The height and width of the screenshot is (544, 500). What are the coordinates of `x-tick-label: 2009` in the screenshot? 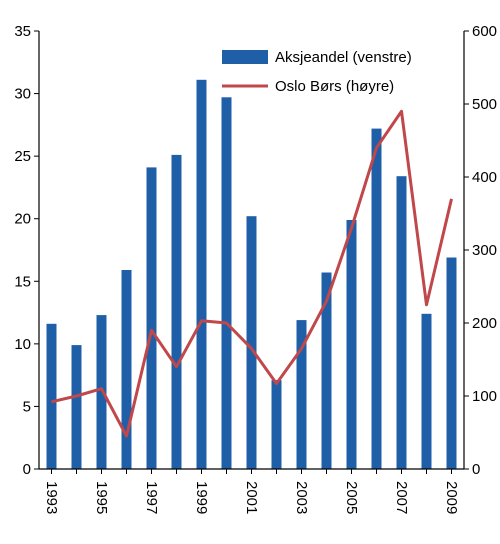 It's located at (451, 497).